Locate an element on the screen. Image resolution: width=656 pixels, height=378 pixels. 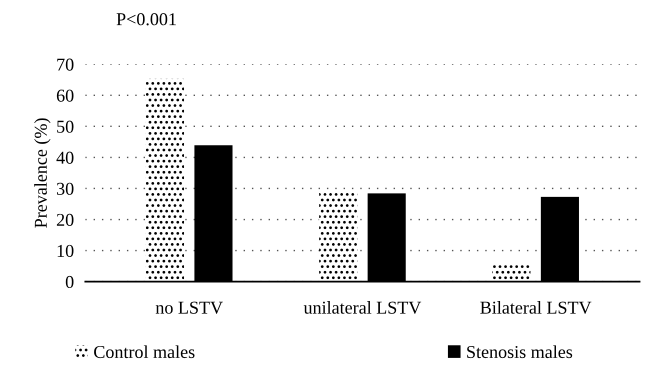
y-tick-label: 60 is located at coordinates (65, 96).